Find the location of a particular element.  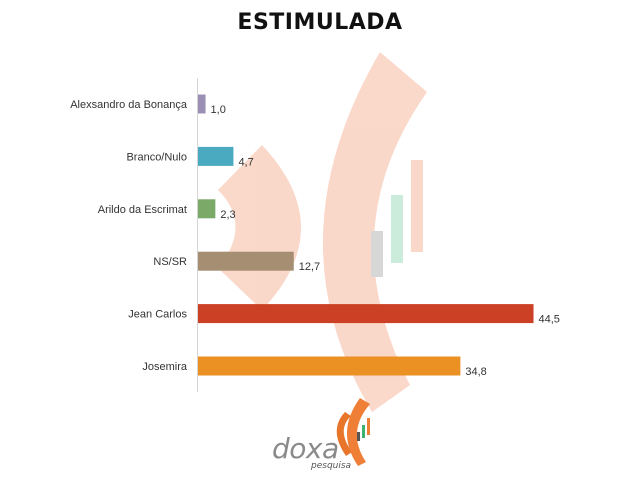

logo-tagline: pesquisa is located at coordinates (331, 466).